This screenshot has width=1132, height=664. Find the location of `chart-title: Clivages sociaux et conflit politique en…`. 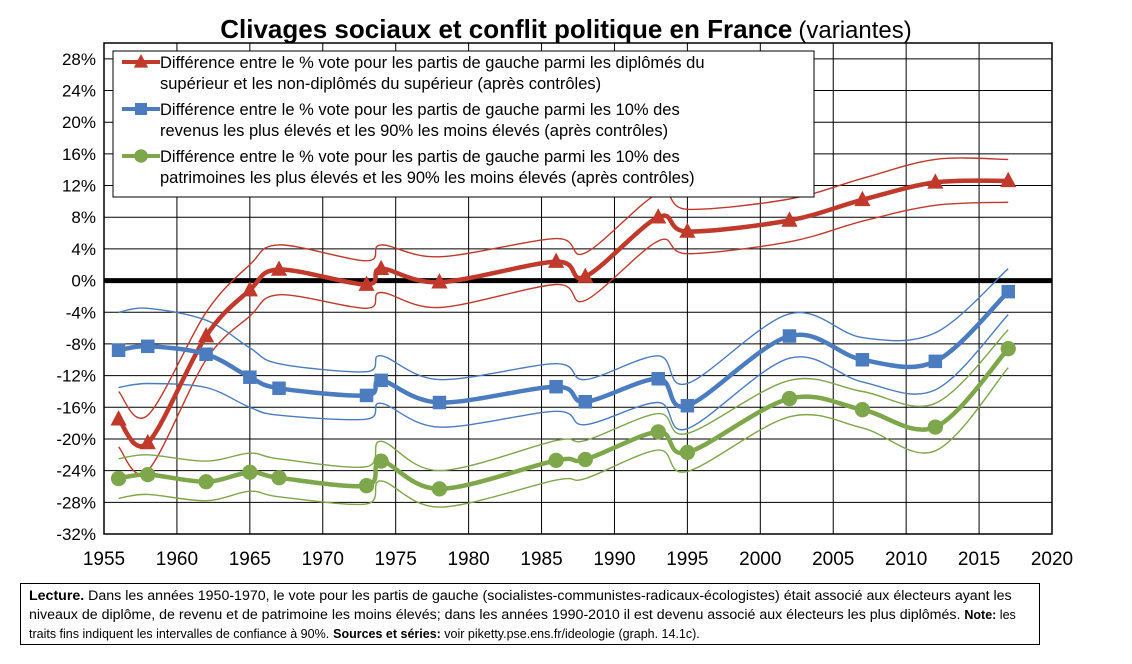

chart-title: Clivages sociaux et conflit politique en… is located at coordinates (566, 30).